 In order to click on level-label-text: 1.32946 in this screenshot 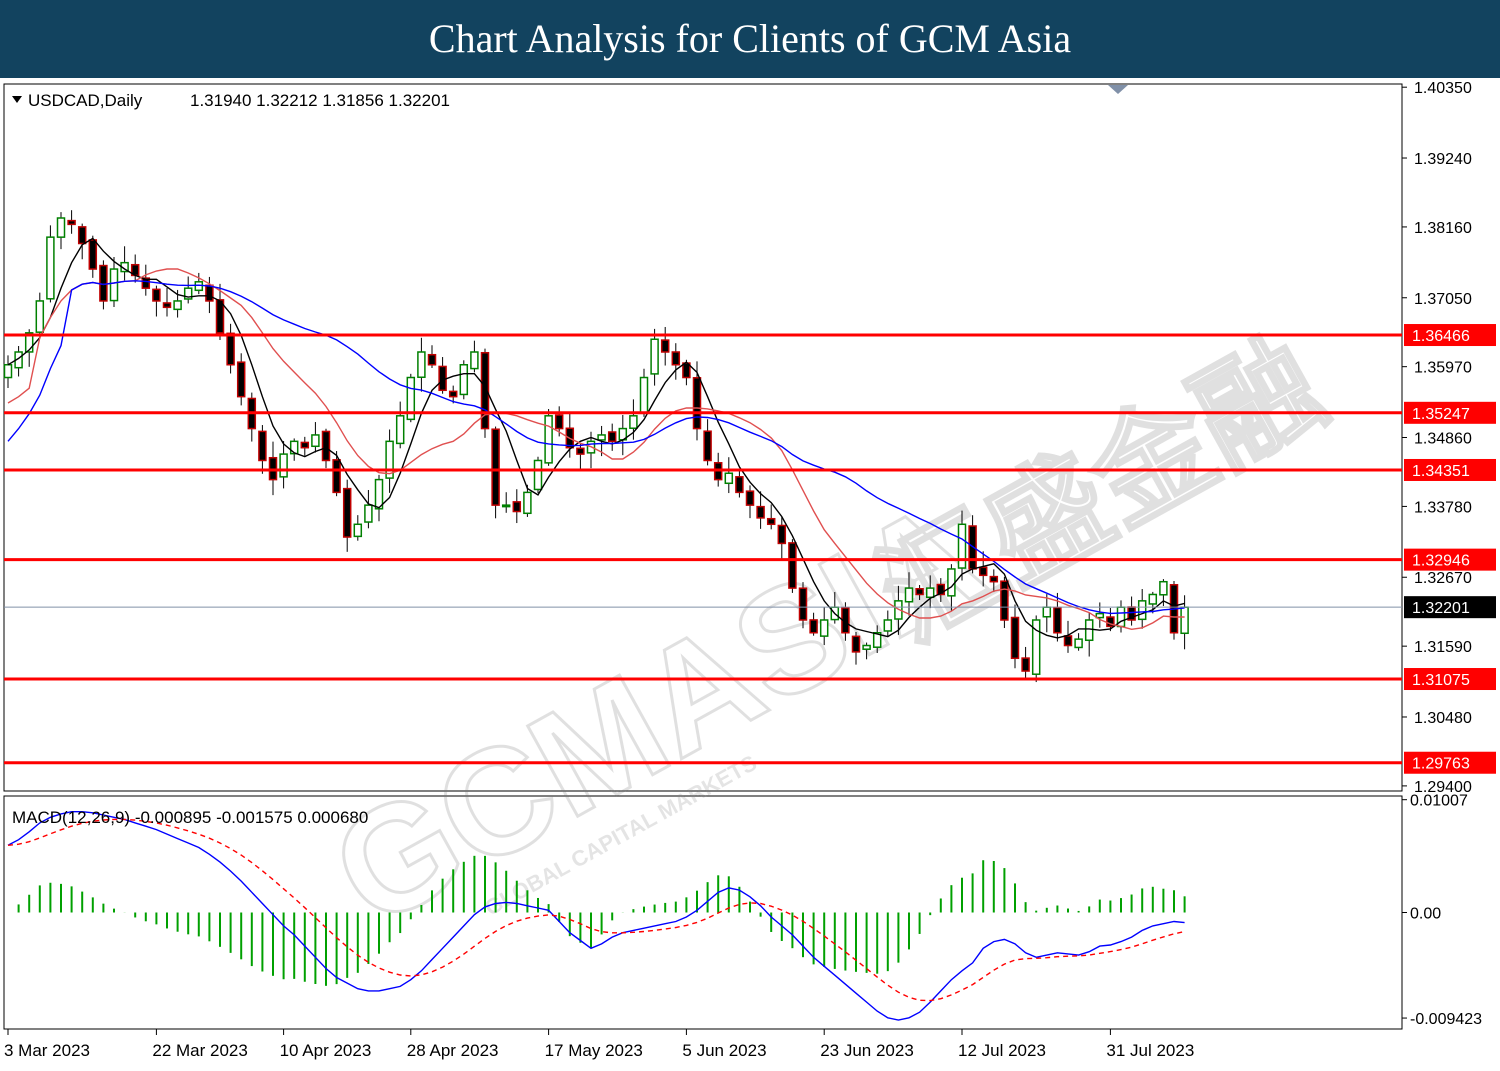, I will do `click(1441, 561)`.